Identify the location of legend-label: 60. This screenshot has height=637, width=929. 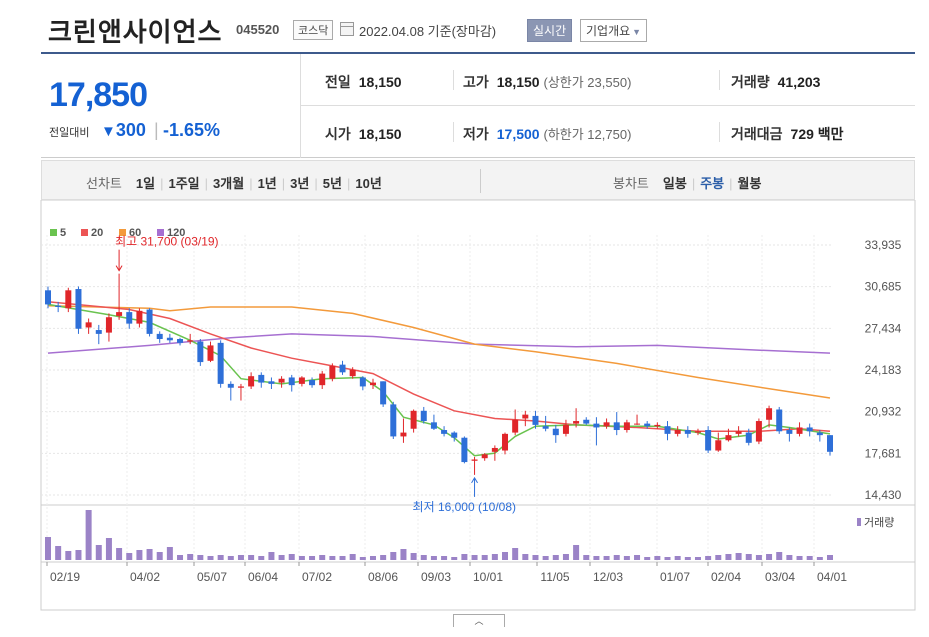
(135, 233).